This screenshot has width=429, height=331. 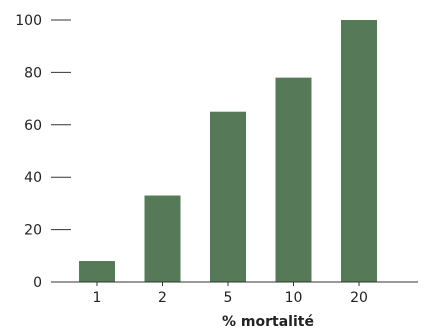 What do you see at coordinates (43, 152) in the screenshot?
I see `y-axis: 0 20 40 60 80 100` at bounding box center [43, 152].